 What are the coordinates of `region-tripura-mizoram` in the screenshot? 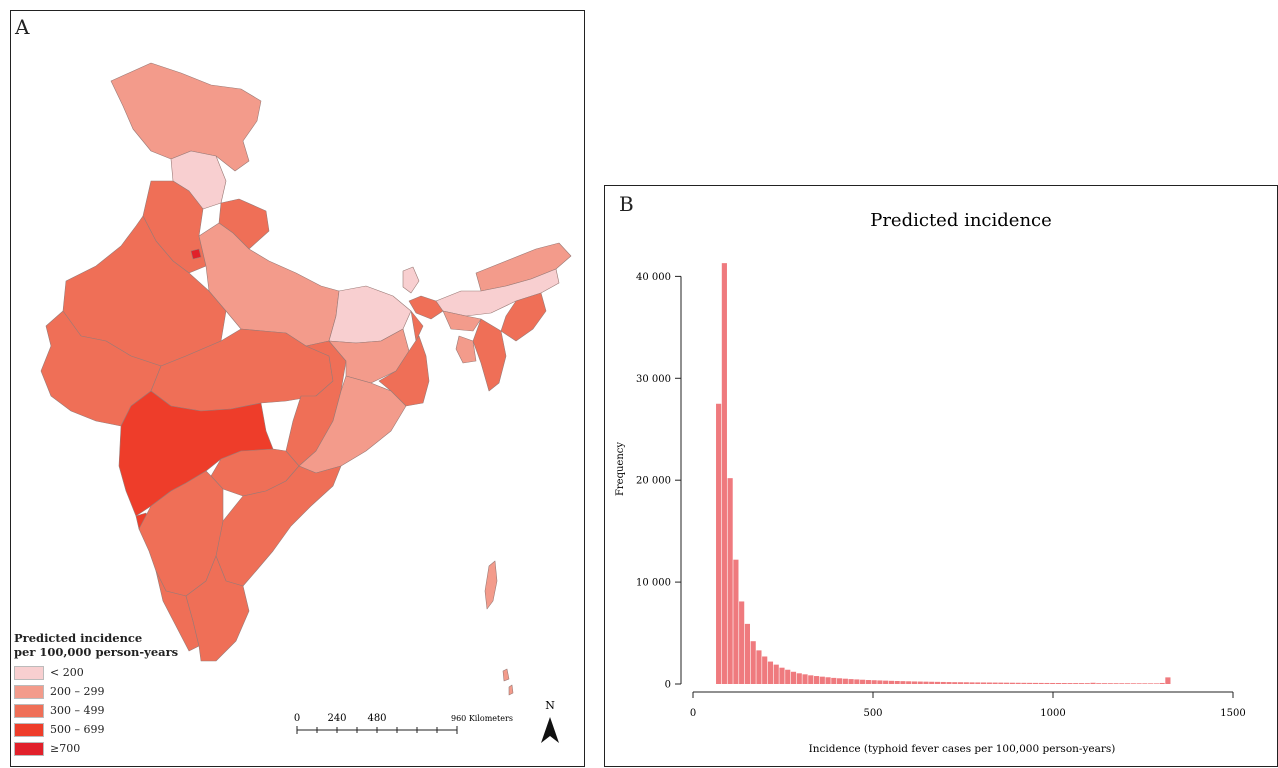 It's located at (489, 355).